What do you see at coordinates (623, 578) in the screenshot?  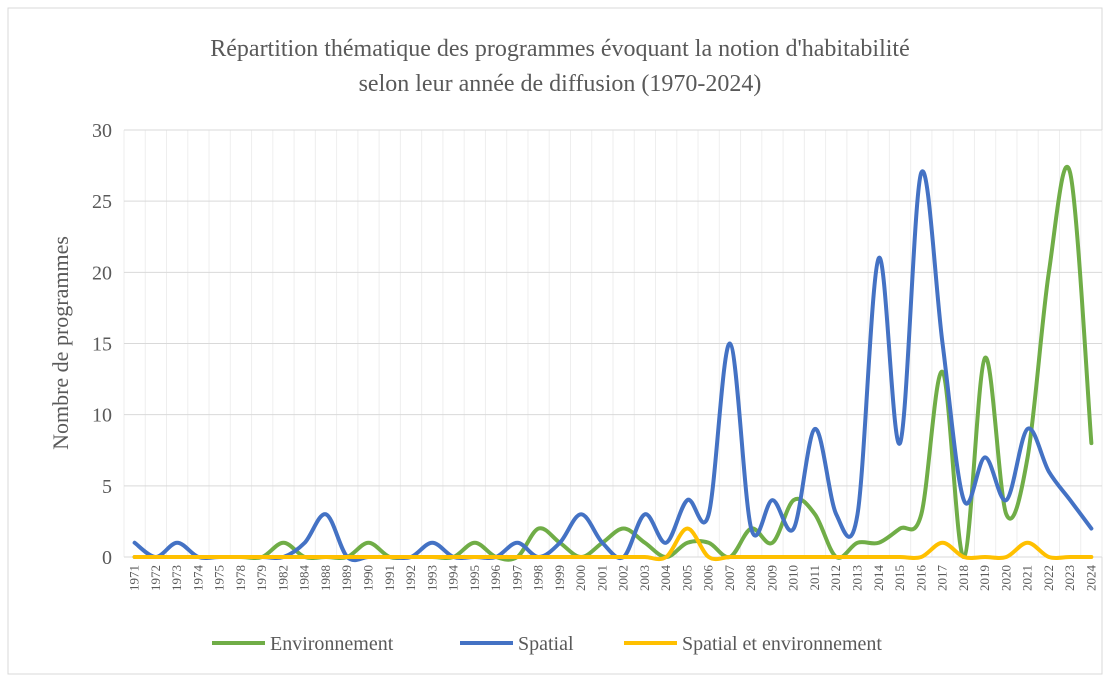 I see `x-tick-label: 2002` at bounding box center [623, 578].